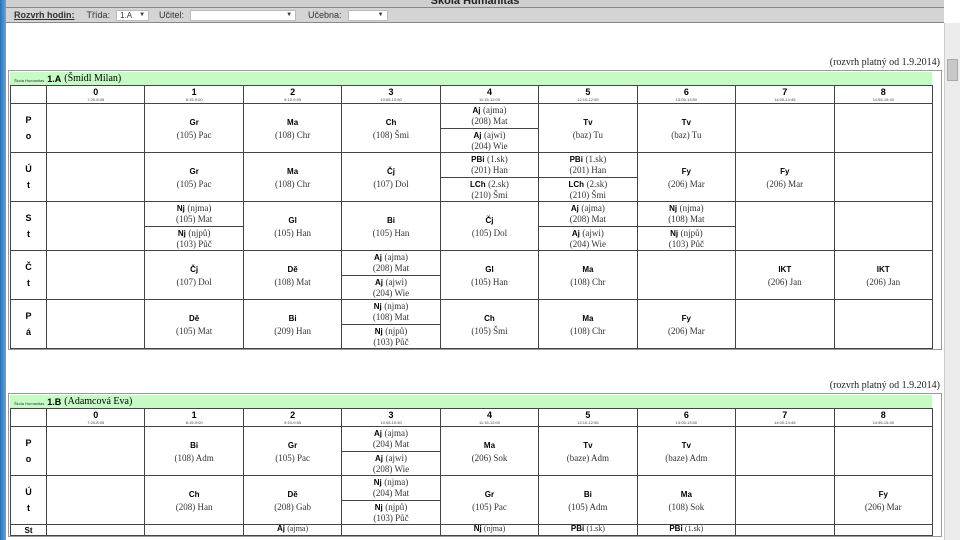  I want to click on lesson: Aj (ajwi) (208) Wie, so click(391, 463).